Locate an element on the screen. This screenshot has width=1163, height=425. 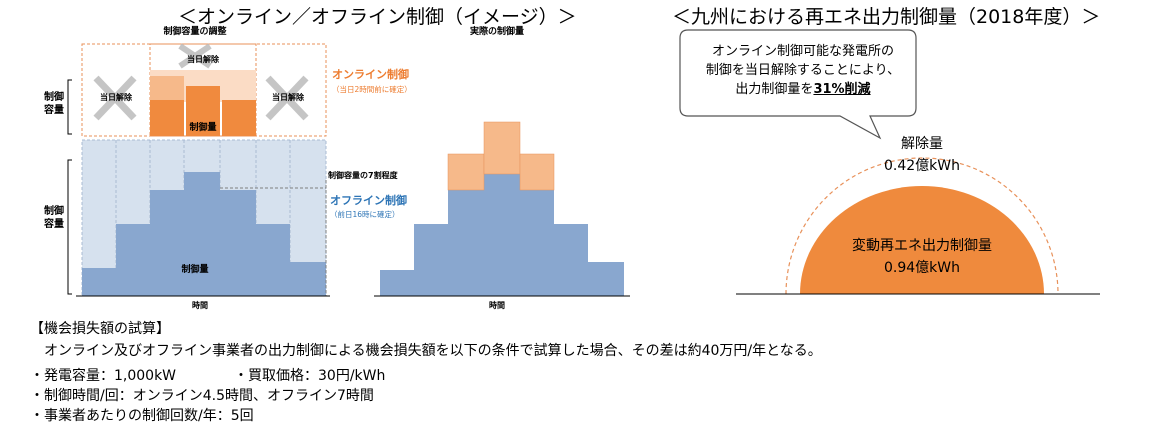
cross-icon-left is located at coordinates (115, 98).